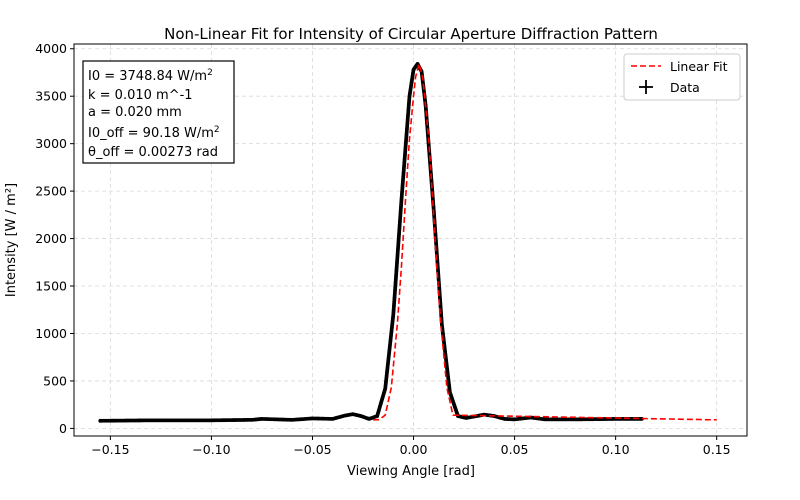  What do you see at coordinates (717, 449) in the screenshot?
I see `x-tick-label: 0.15` at bounding box center [717, 449].